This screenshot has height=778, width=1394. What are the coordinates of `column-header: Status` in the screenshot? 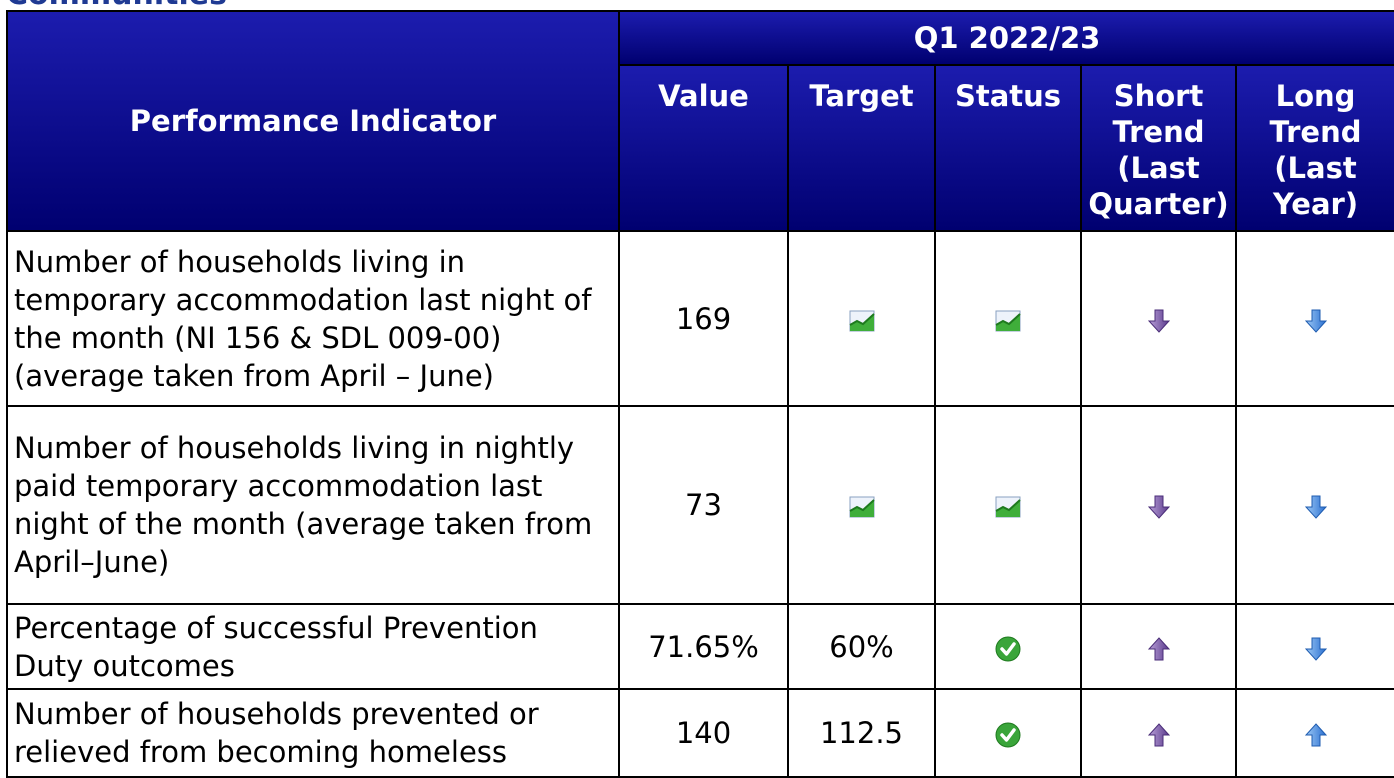 It's located at (1008, 148).